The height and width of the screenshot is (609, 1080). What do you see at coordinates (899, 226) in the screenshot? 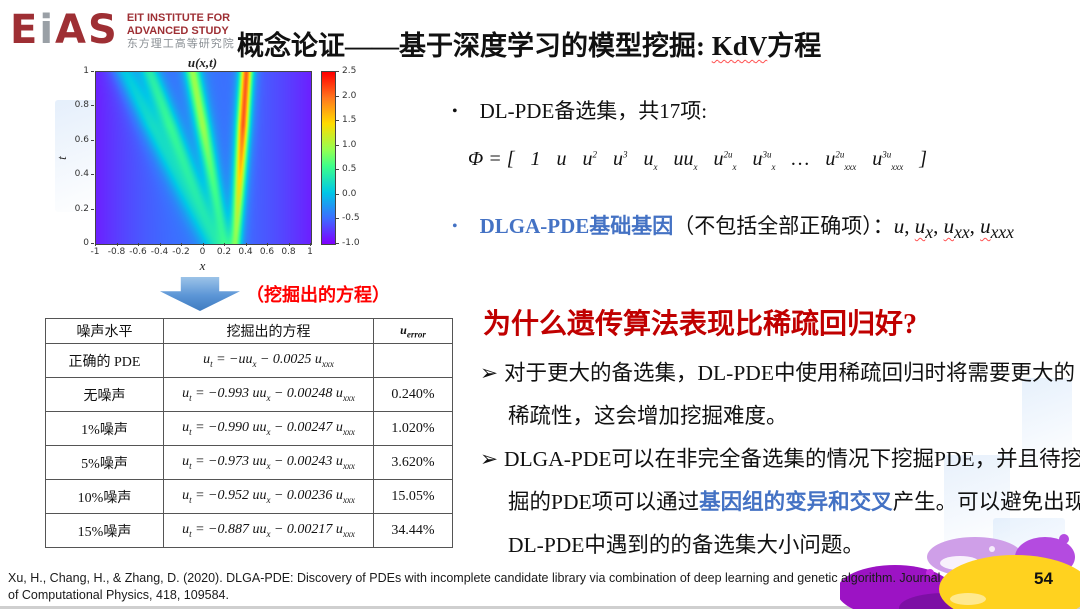
I see `gene-term: u` at bounding box center [899, 226].